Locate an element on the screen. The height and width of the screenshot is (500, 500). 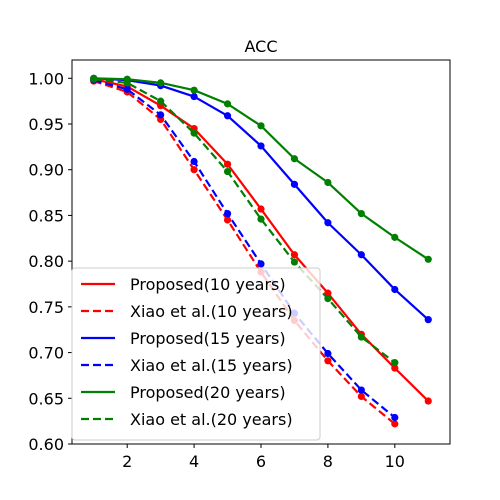
chart-title: ACC is located at coordinates (260, 46).